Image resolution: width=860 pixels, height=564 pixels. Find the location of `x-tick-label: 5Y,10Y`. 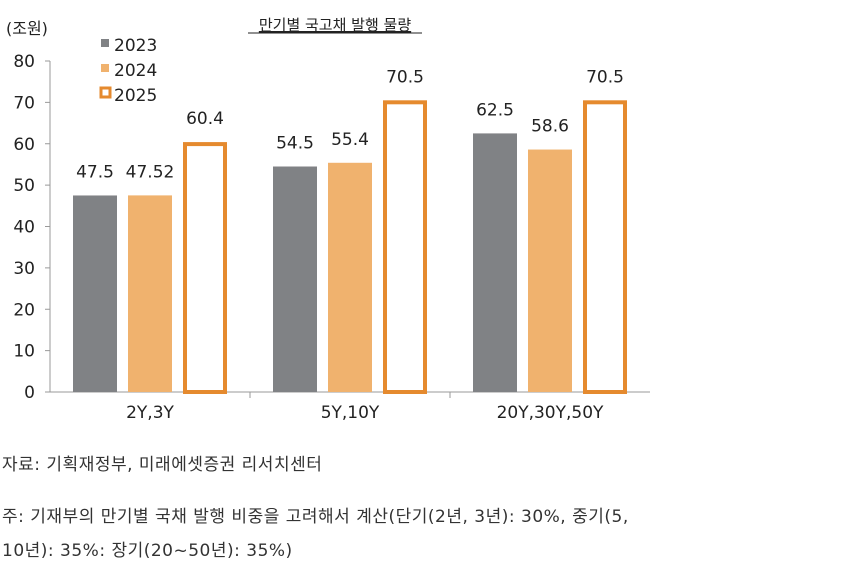

x-tick-label: 5Y,10Y is located at coordinates (350, 413).